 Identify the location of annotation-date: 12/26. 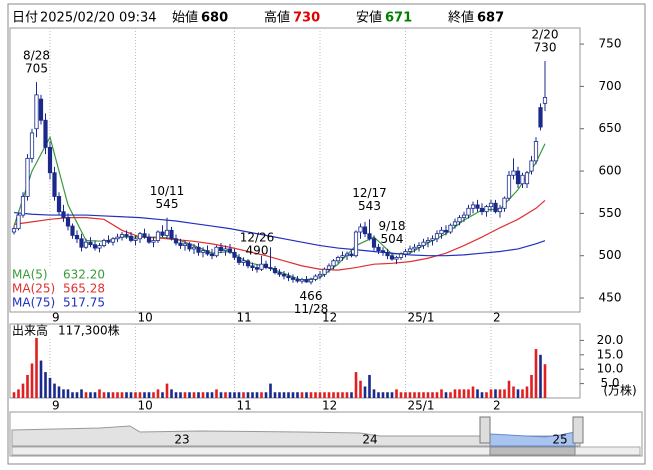
(257, 238).